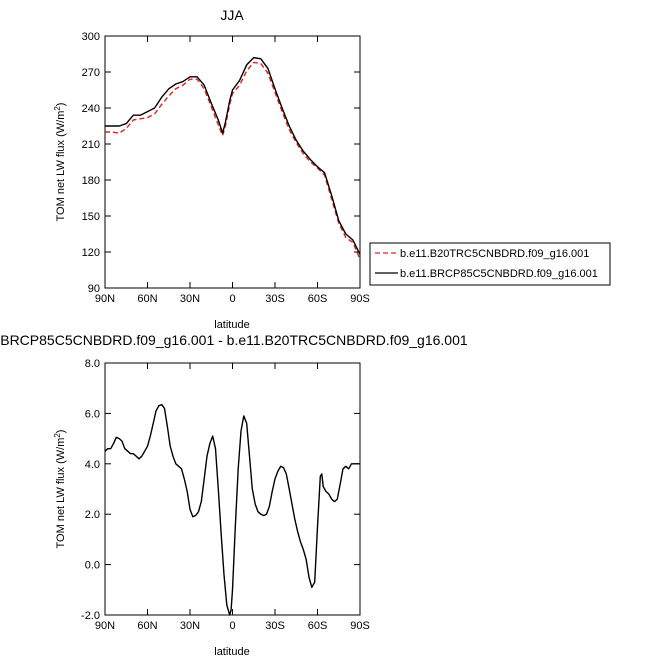  Describe the element at coordinates (90, 616) in the screenshot. I see `bottom-y-tick-label-0: -2.0` at that location.